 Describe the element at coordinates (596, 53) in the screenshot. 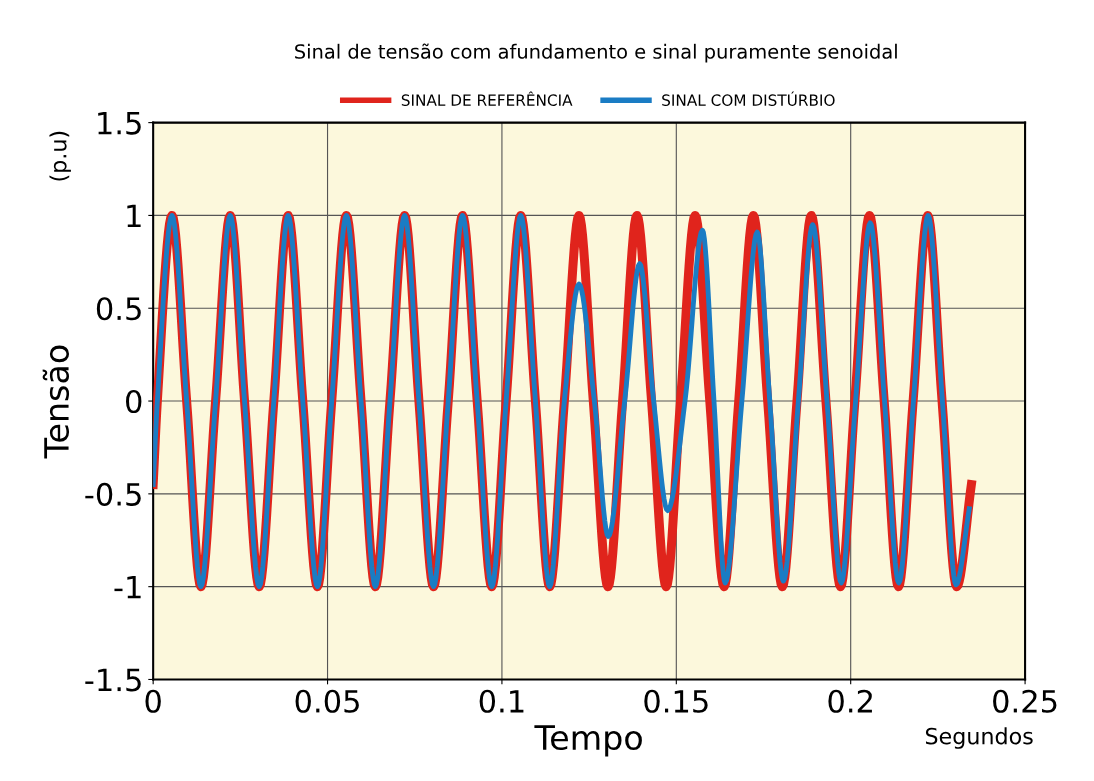

I see `chart-title: Sinal de tensão com afundamento e sinal puramente senoidal` at that location.